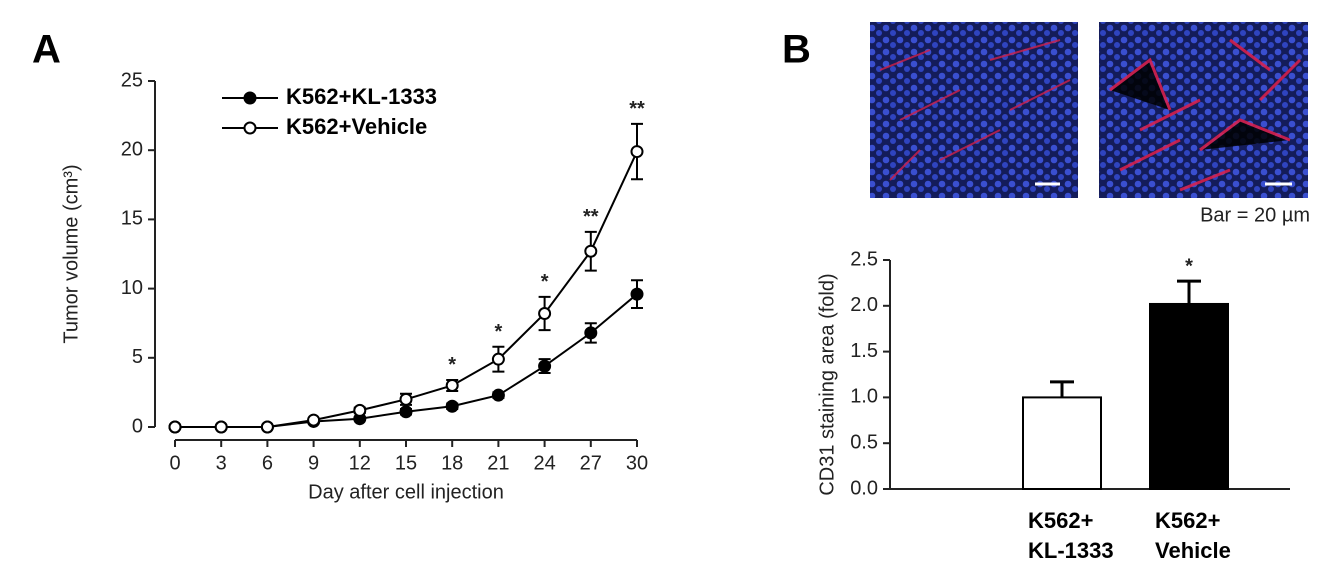  What do you see at coordinates (796, 50) in the screenshot?
I see `panel-label: B` at bounding box center [796, 50].